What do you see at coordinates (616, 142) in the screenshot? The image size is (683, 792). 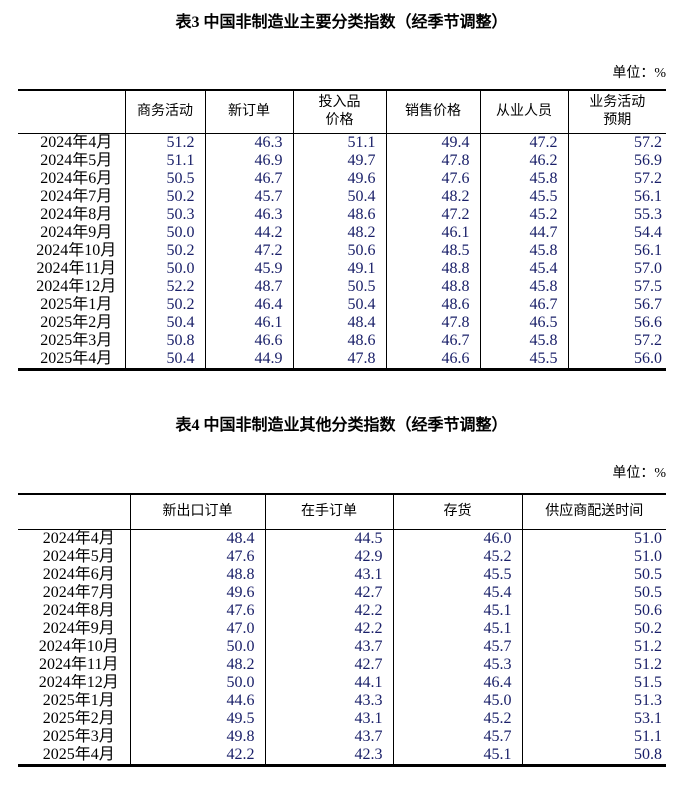 I see `data-cell: 57.2` at bounding box center [616, 142].